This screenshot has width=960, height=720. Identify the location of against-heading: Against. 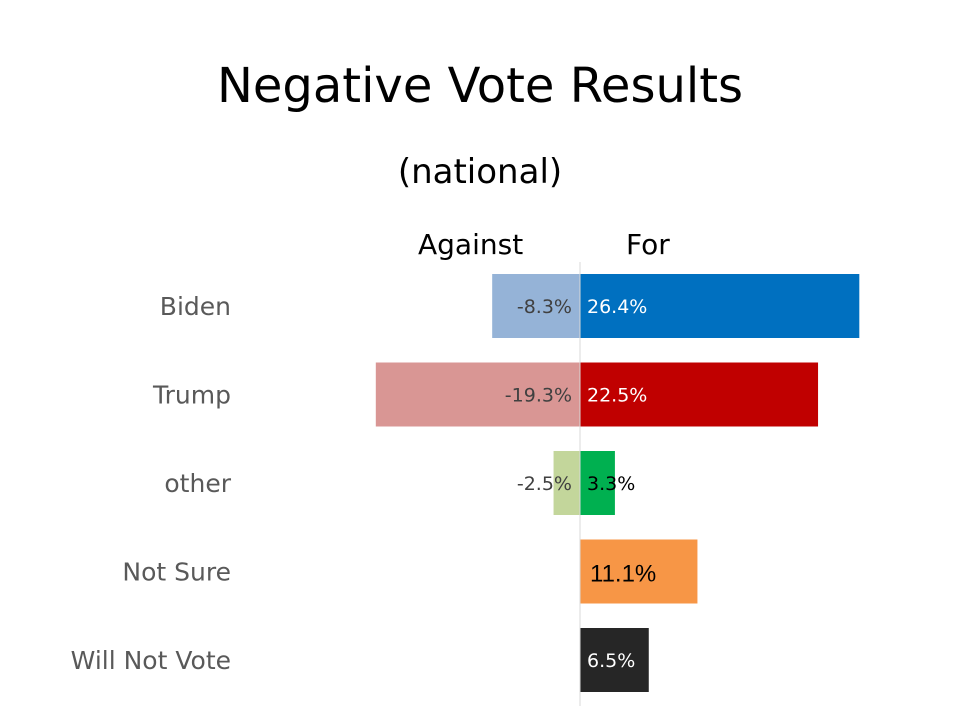
(471, 244).